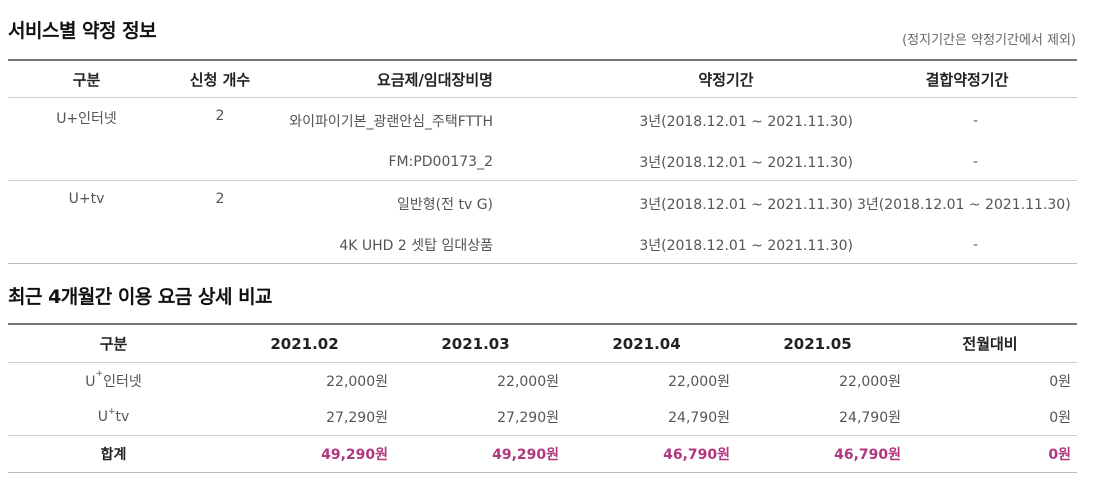  Describe the element at coordinates (220, 79) in the screenshot. I see `header-count: 신청 개수` at that location.